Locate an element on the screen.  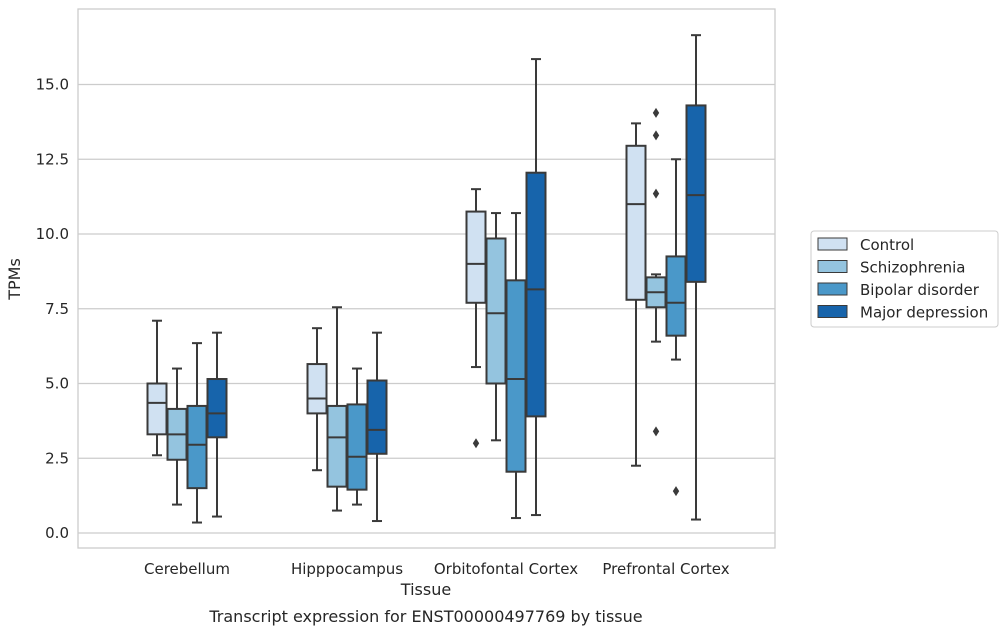
legend-label: Schizophrenia is located at coordinates (912, 268).